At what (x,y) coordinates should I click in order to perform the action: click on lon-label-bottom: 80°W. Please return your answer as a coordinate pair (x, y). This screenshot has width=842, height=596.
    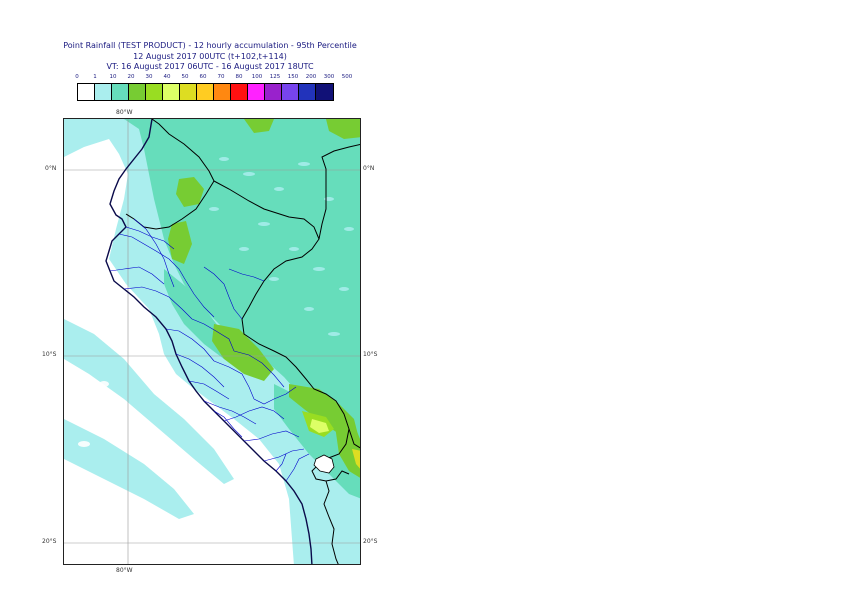
    Looking at the image, I should click on (124, 570).